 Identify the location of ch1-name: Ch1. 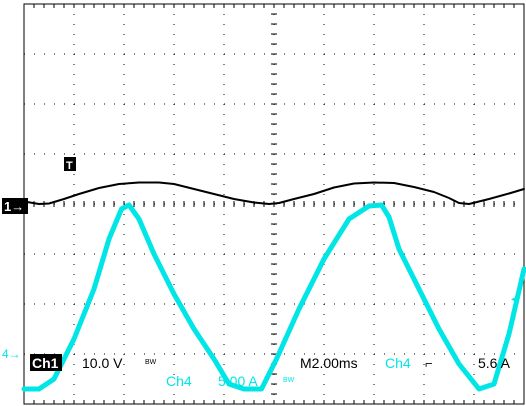
(45, 363).